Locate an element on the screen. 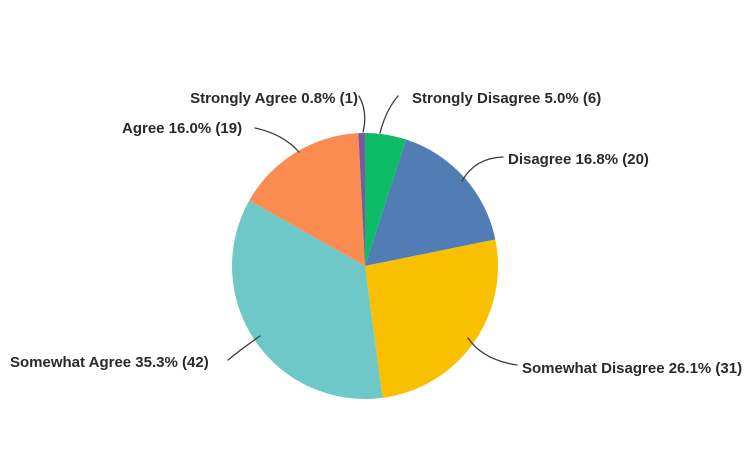  leader-line-strongly-agree is located at coordinates (362, 114).